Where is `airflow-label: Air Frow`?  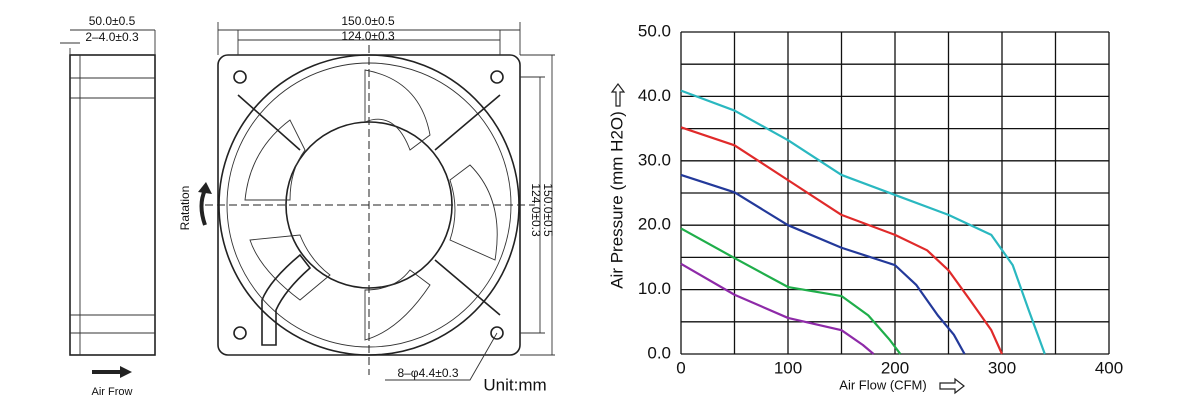
airflow-label: Air Frow is located at coordinates (112, 392).